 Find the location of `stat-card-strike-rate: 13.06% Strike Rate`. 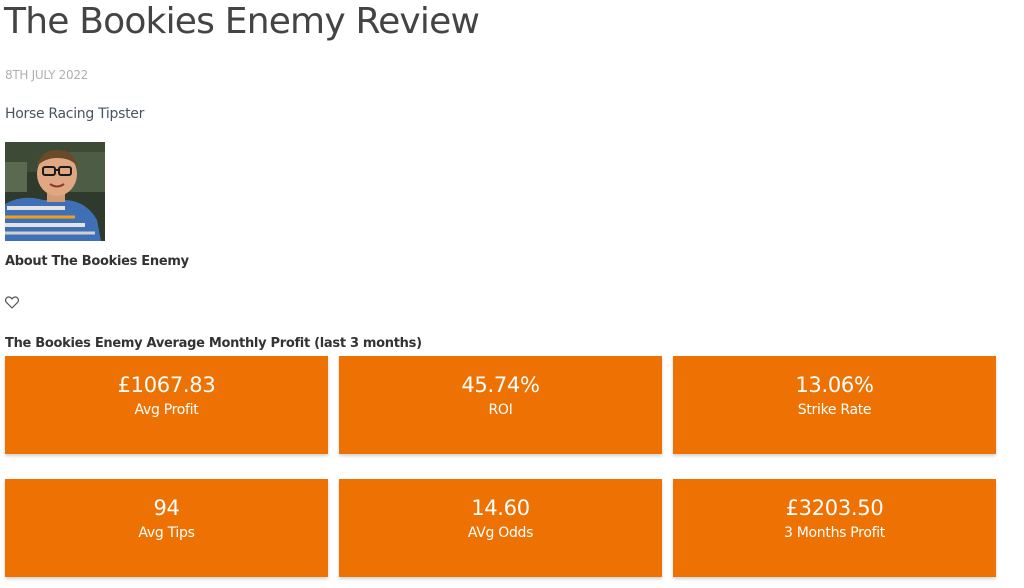

stat-card-strike-rate: 13.06% Strike Rate is located at coordinates (834, 405).